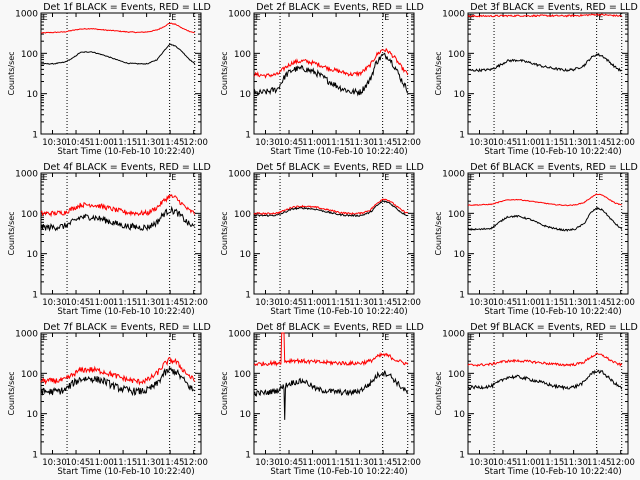 The image size is (640, 480). Describe the element at coordinates (127, 167) in the screenshot. I see `panel-title: Det 4f BLACK = Events, RED = LLD` at that location.